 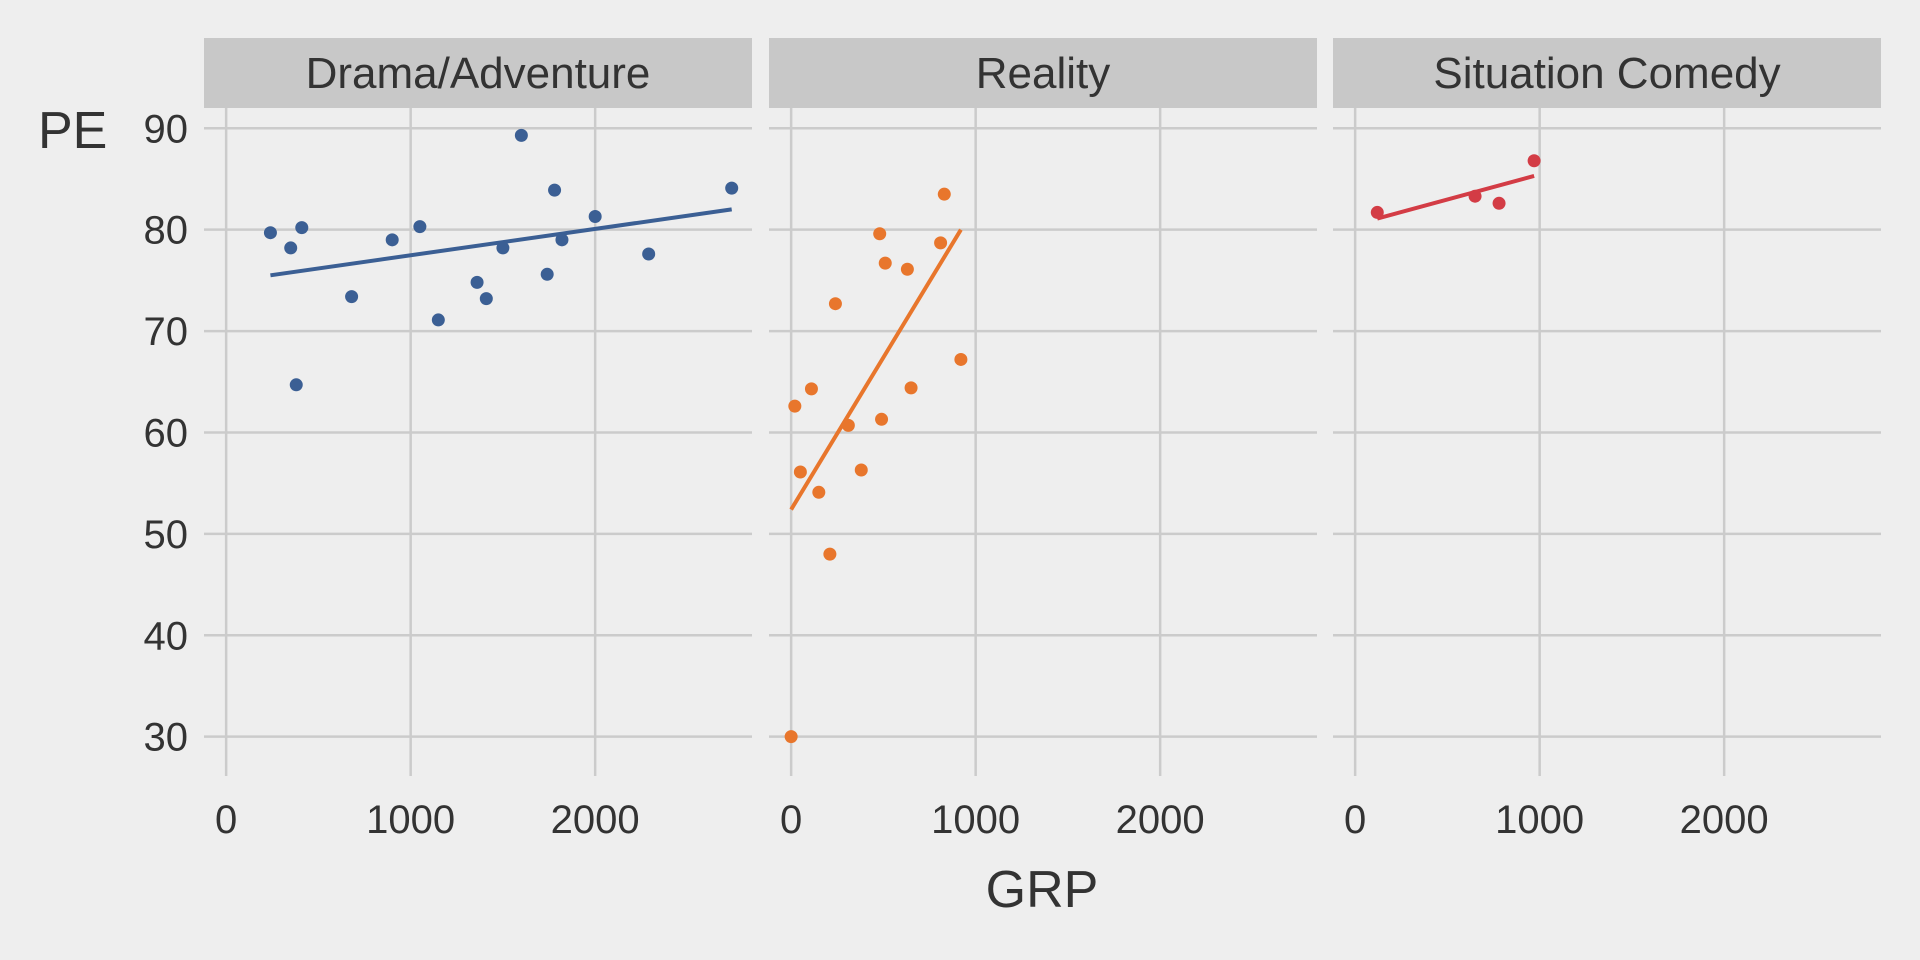 I want to click on y-tick-label: 60, so click(x=166, y=433).